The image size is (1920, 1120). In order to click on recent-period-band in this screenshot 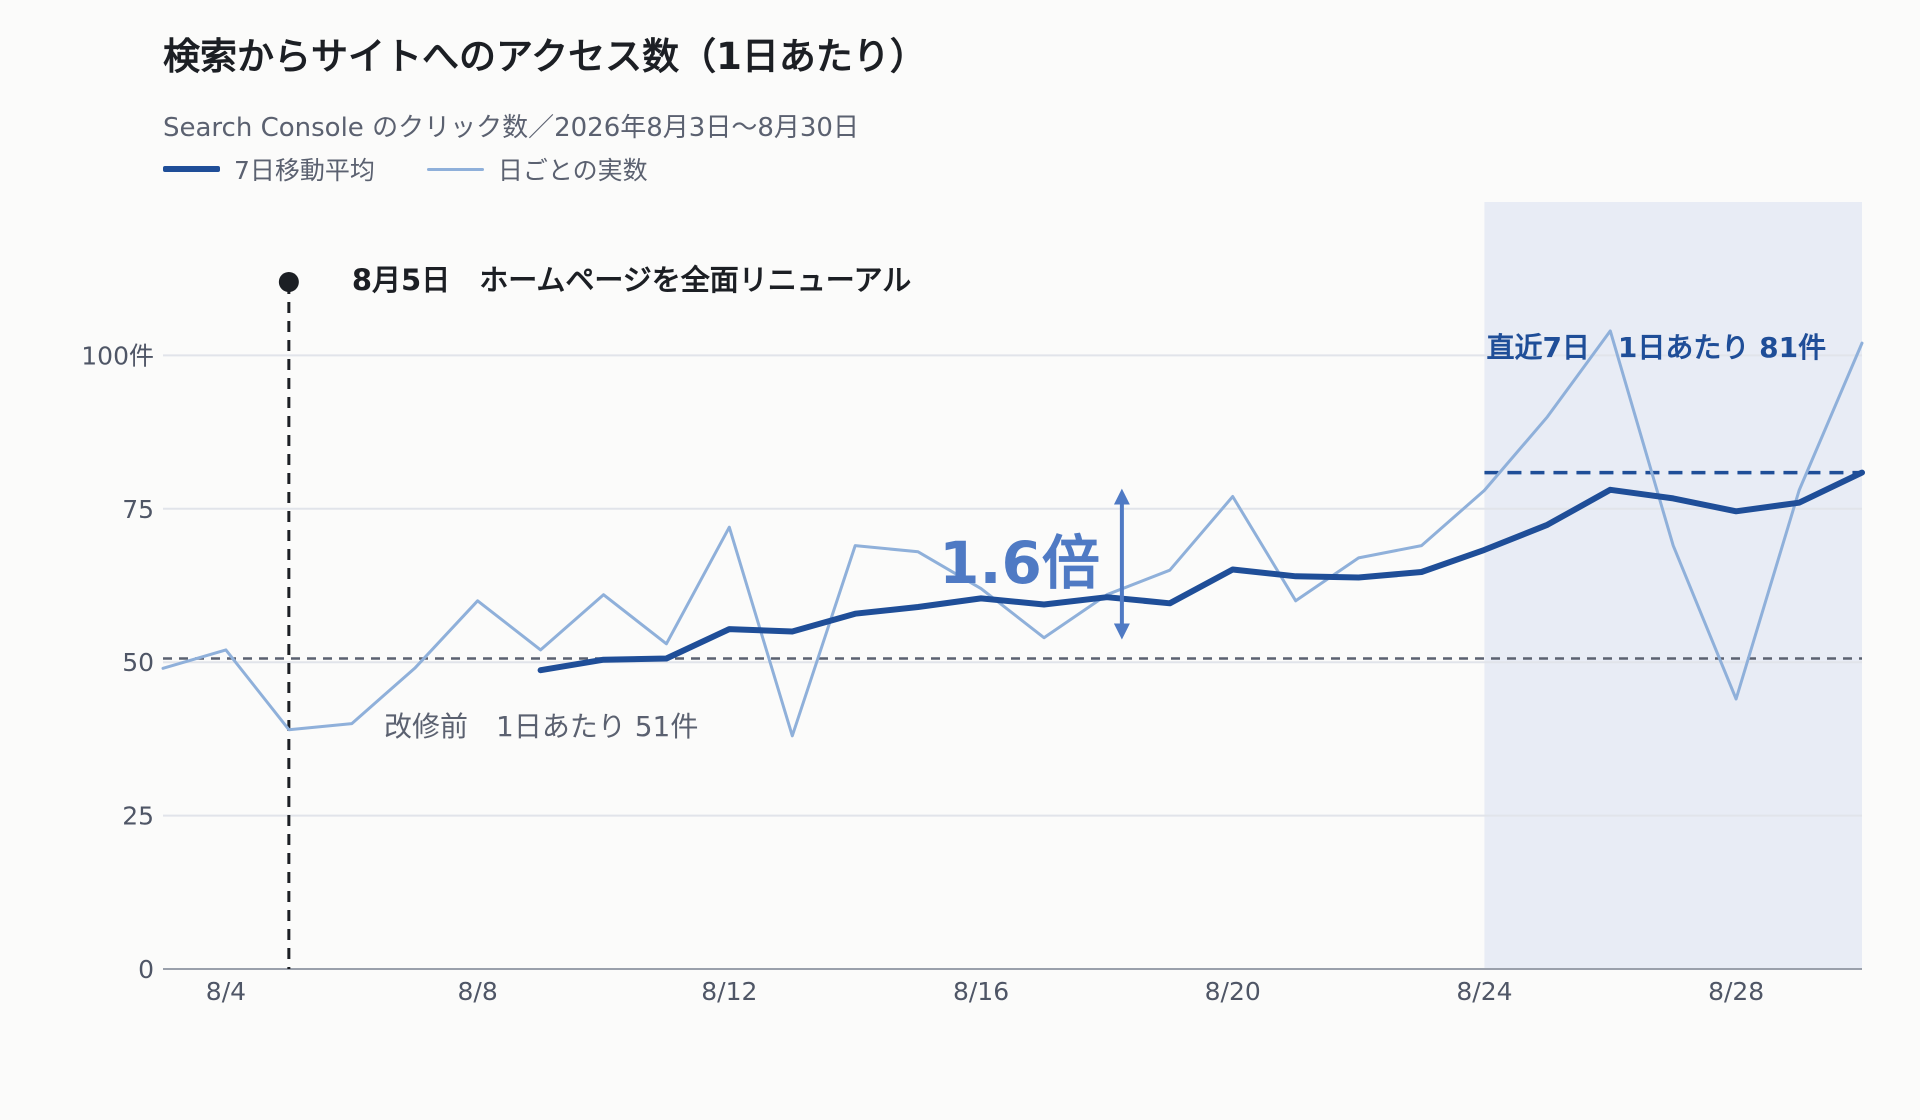, I will do `click(1673, 585)`.